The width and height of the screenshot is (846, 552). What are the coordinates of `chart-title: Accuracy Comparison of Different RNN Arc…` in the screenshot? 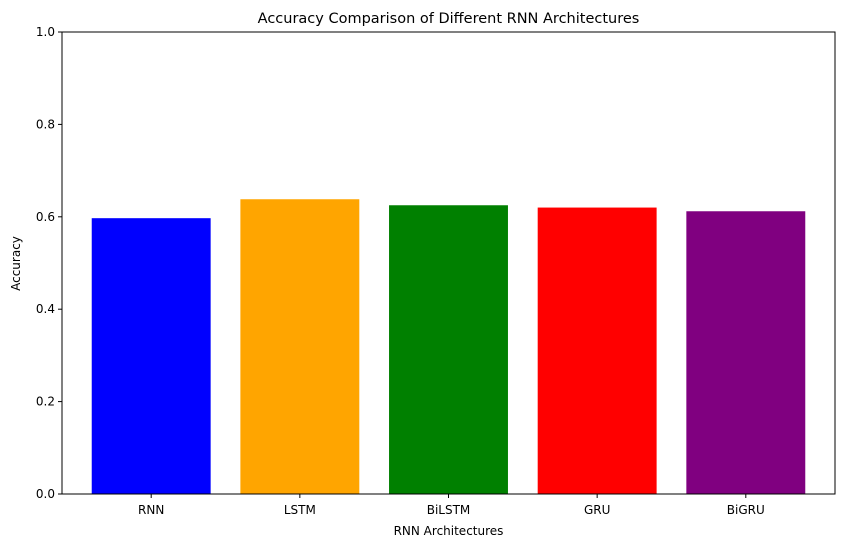 It's located at (449, 19).